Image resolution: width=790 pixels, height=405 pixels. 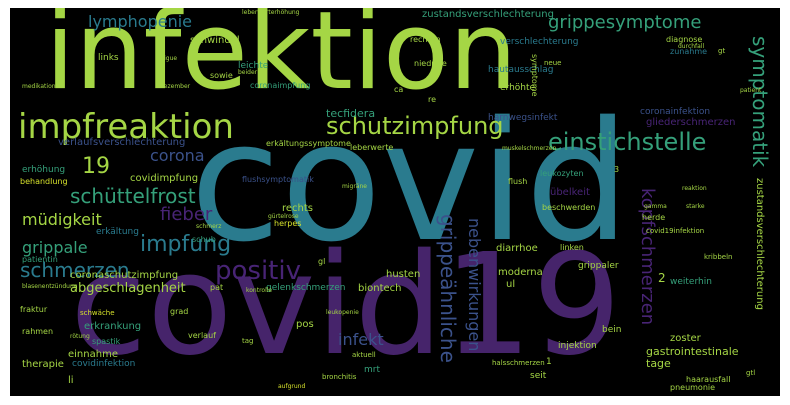 What do you see at coordinates (43, 364) in the screenshot?
I see `word-therapie: therapie` at bounding box center [43, 364].